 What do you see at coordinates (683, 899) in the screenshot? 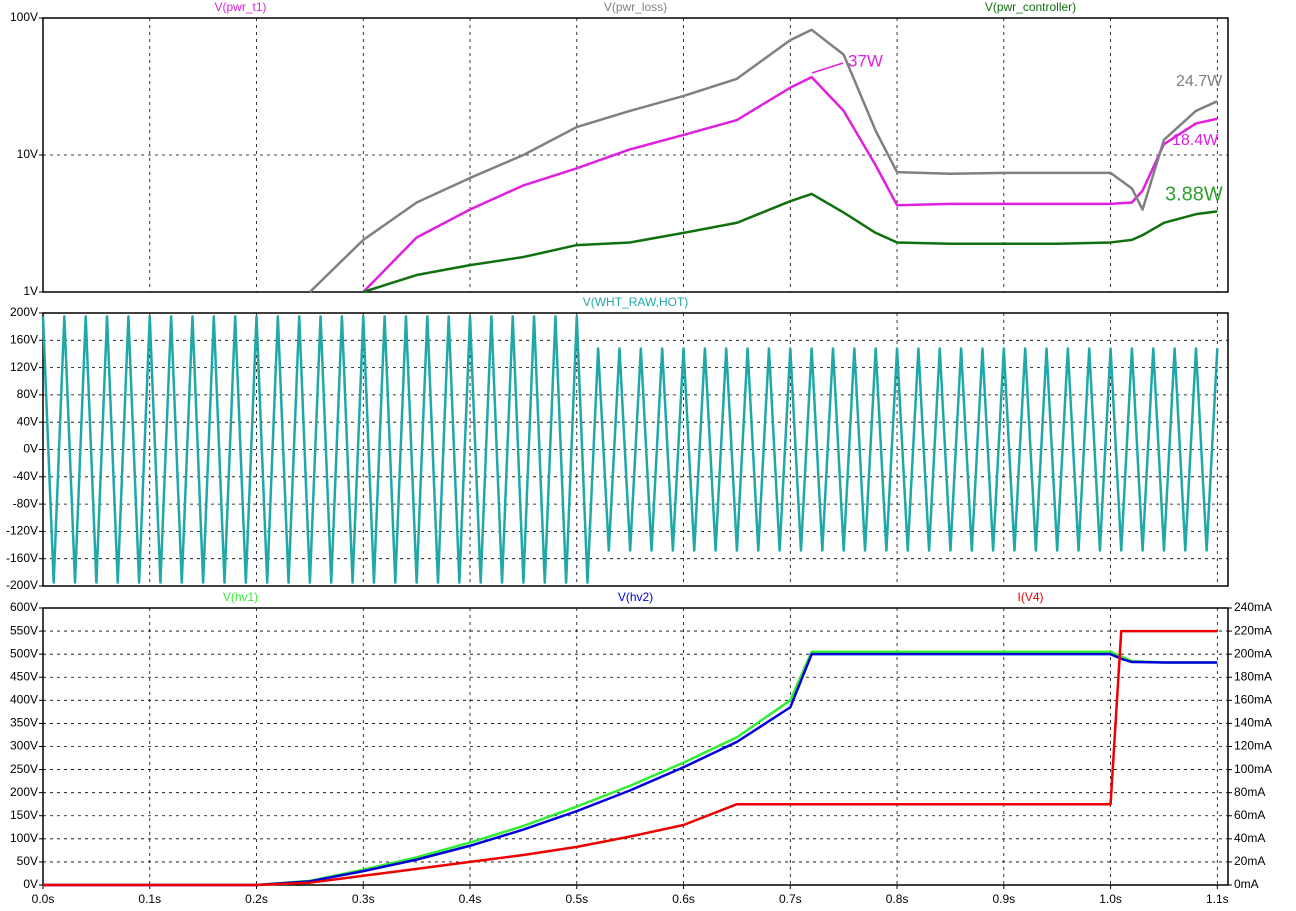
I see `x-tick-label: 0.6s` at bounding box center [683, 899].